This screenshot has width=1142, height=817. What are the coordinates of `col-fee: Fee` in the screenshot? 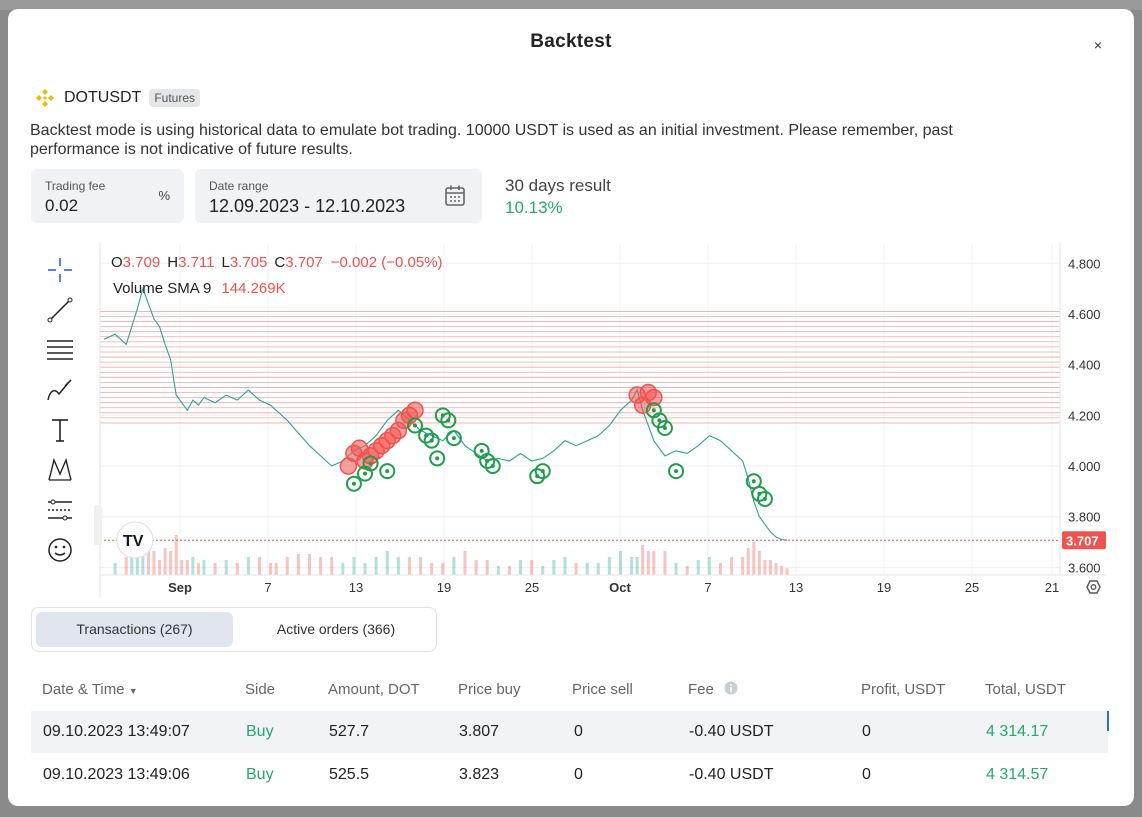 It's located at (713, 689).